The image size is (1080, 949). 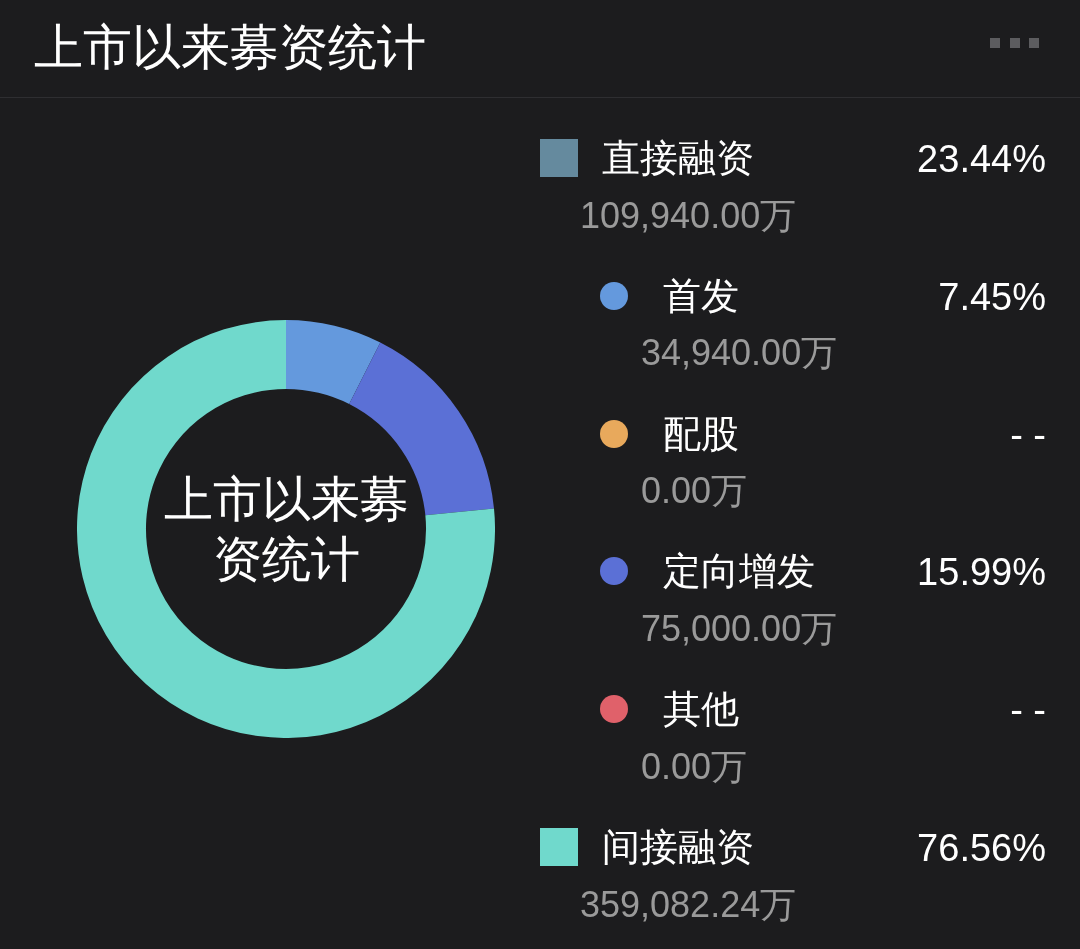 What do you see at coordinates (981, 573) in the screenshot?
I see `text: 15.99%` at bounding box center [981, 573].